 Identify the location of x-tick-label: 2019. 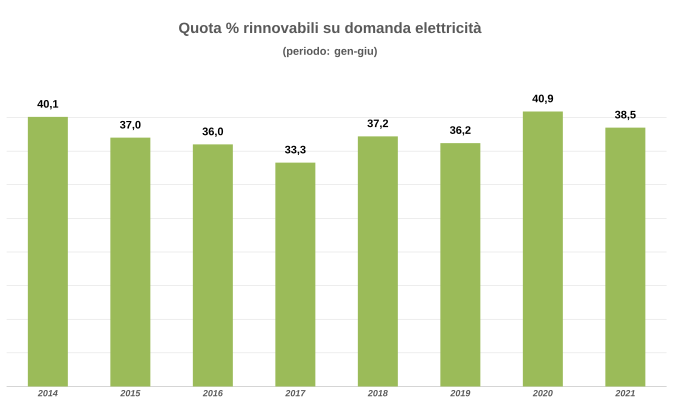
(460, 393).